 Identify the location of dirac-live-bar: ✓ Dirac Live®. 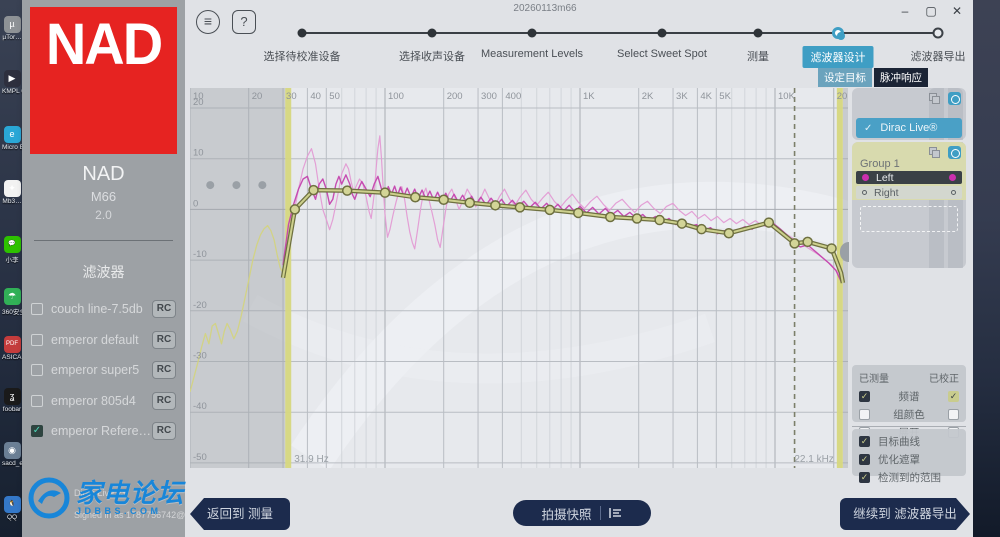
(909, 128).